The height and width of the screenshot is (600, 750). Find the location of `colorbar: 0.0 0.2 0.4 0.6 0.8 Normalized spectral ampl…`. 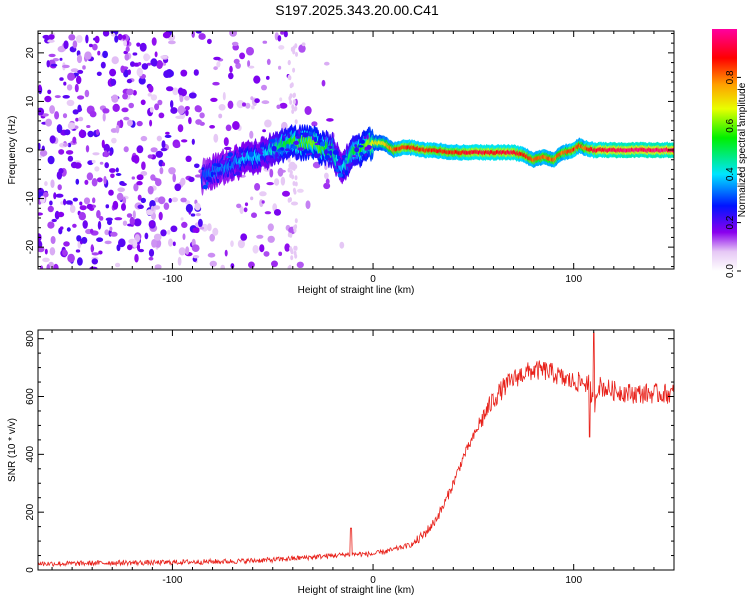

colorbar: 0.0 0.2 0.4 0.6 0.8 Normalized spectral ampl… is located at coordinates (730, 153).